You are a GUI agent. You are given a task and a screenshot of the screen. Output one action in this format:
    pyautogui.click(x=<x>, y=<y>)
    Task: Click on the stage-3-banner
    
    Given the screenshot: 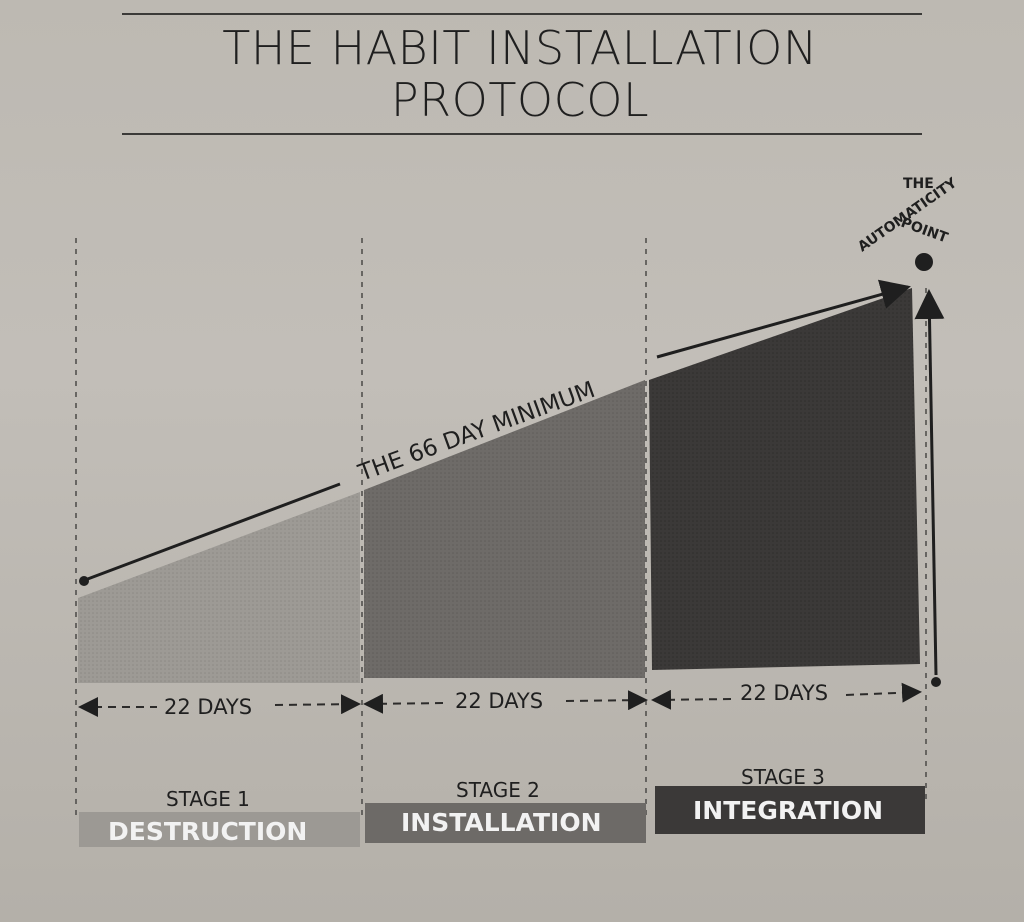 What is the action you would take?
    pyautogui.click(x=790, y=810)
    